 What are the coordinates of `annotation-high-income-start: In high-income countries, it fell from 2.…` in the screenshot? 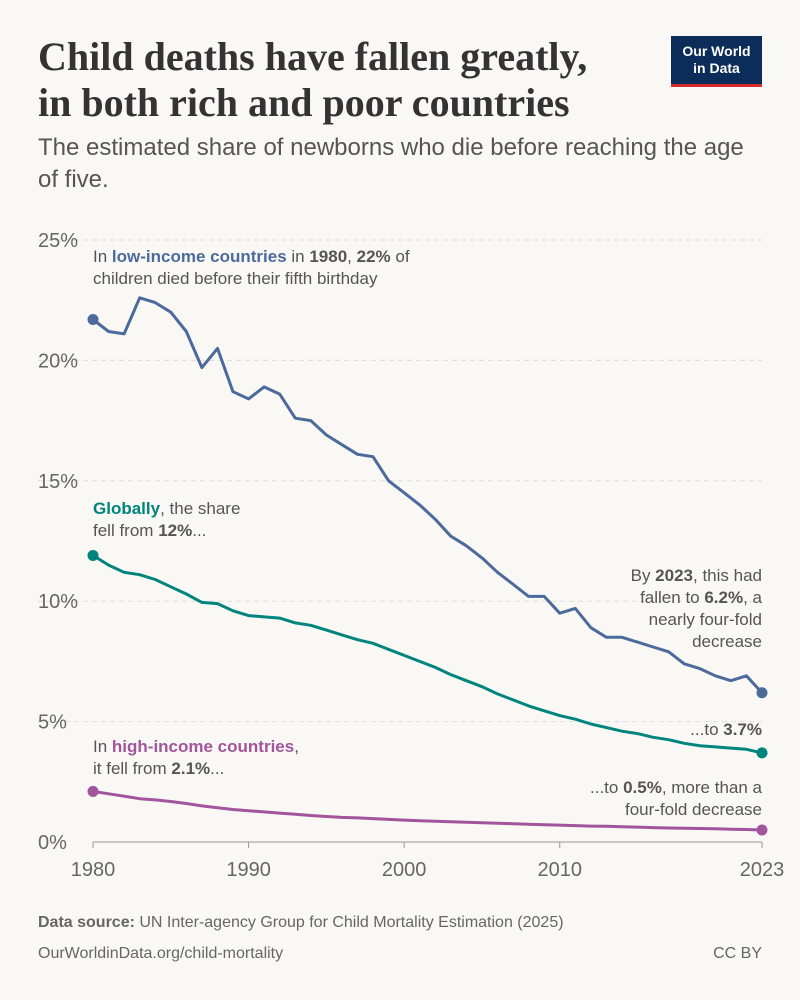 It's located at (196, 757).